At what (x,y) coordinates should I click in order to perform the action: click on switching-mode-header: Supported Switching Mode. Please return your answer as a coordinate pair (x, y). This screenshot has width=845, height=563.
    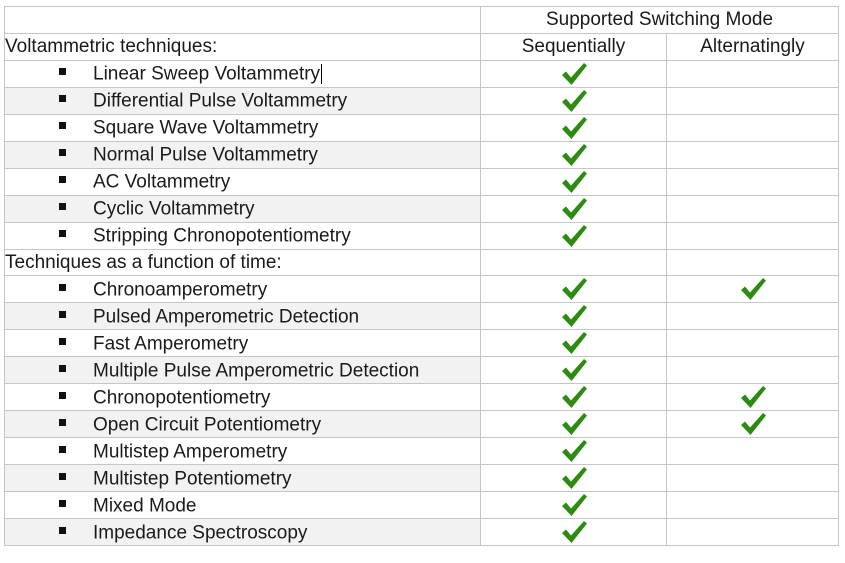
    Looking at the image, I should click on (659, 20).